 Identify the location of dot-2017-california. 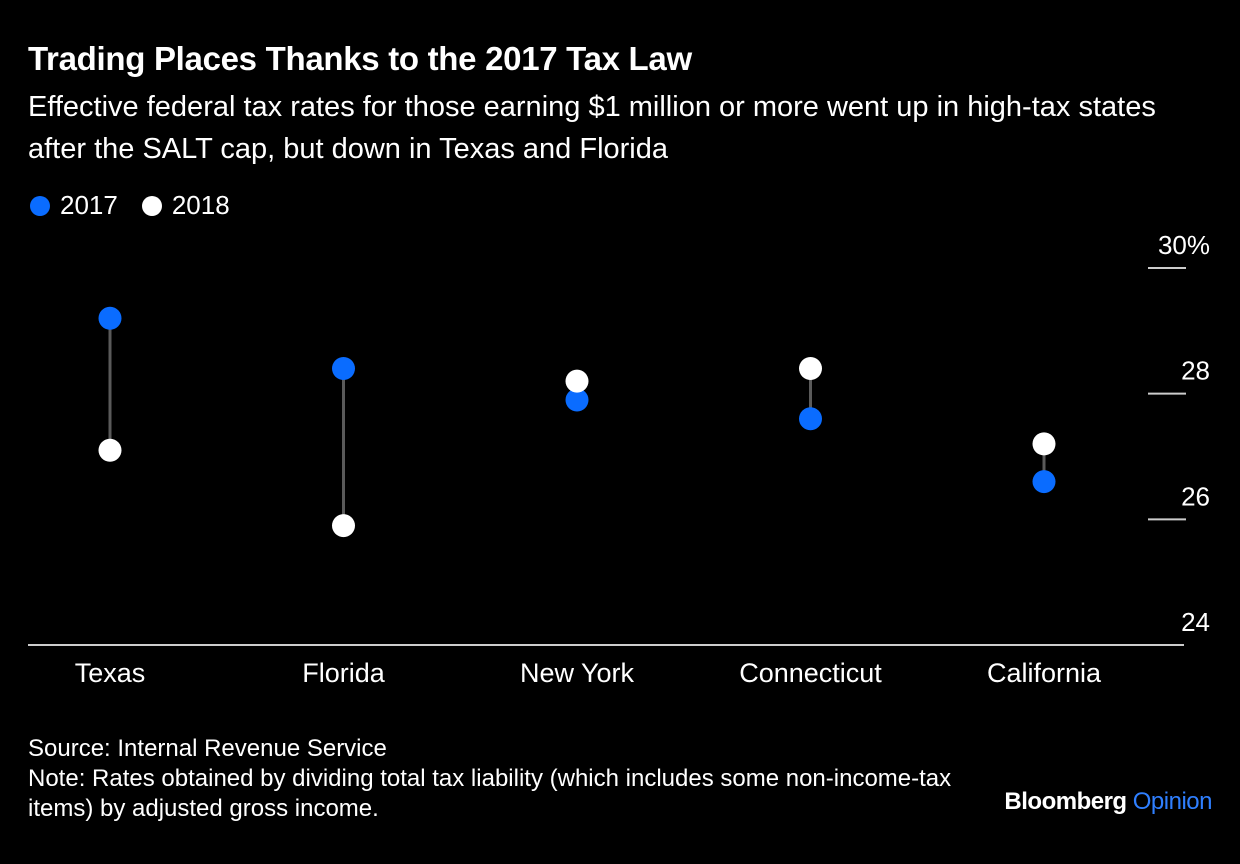
(1044, 482).